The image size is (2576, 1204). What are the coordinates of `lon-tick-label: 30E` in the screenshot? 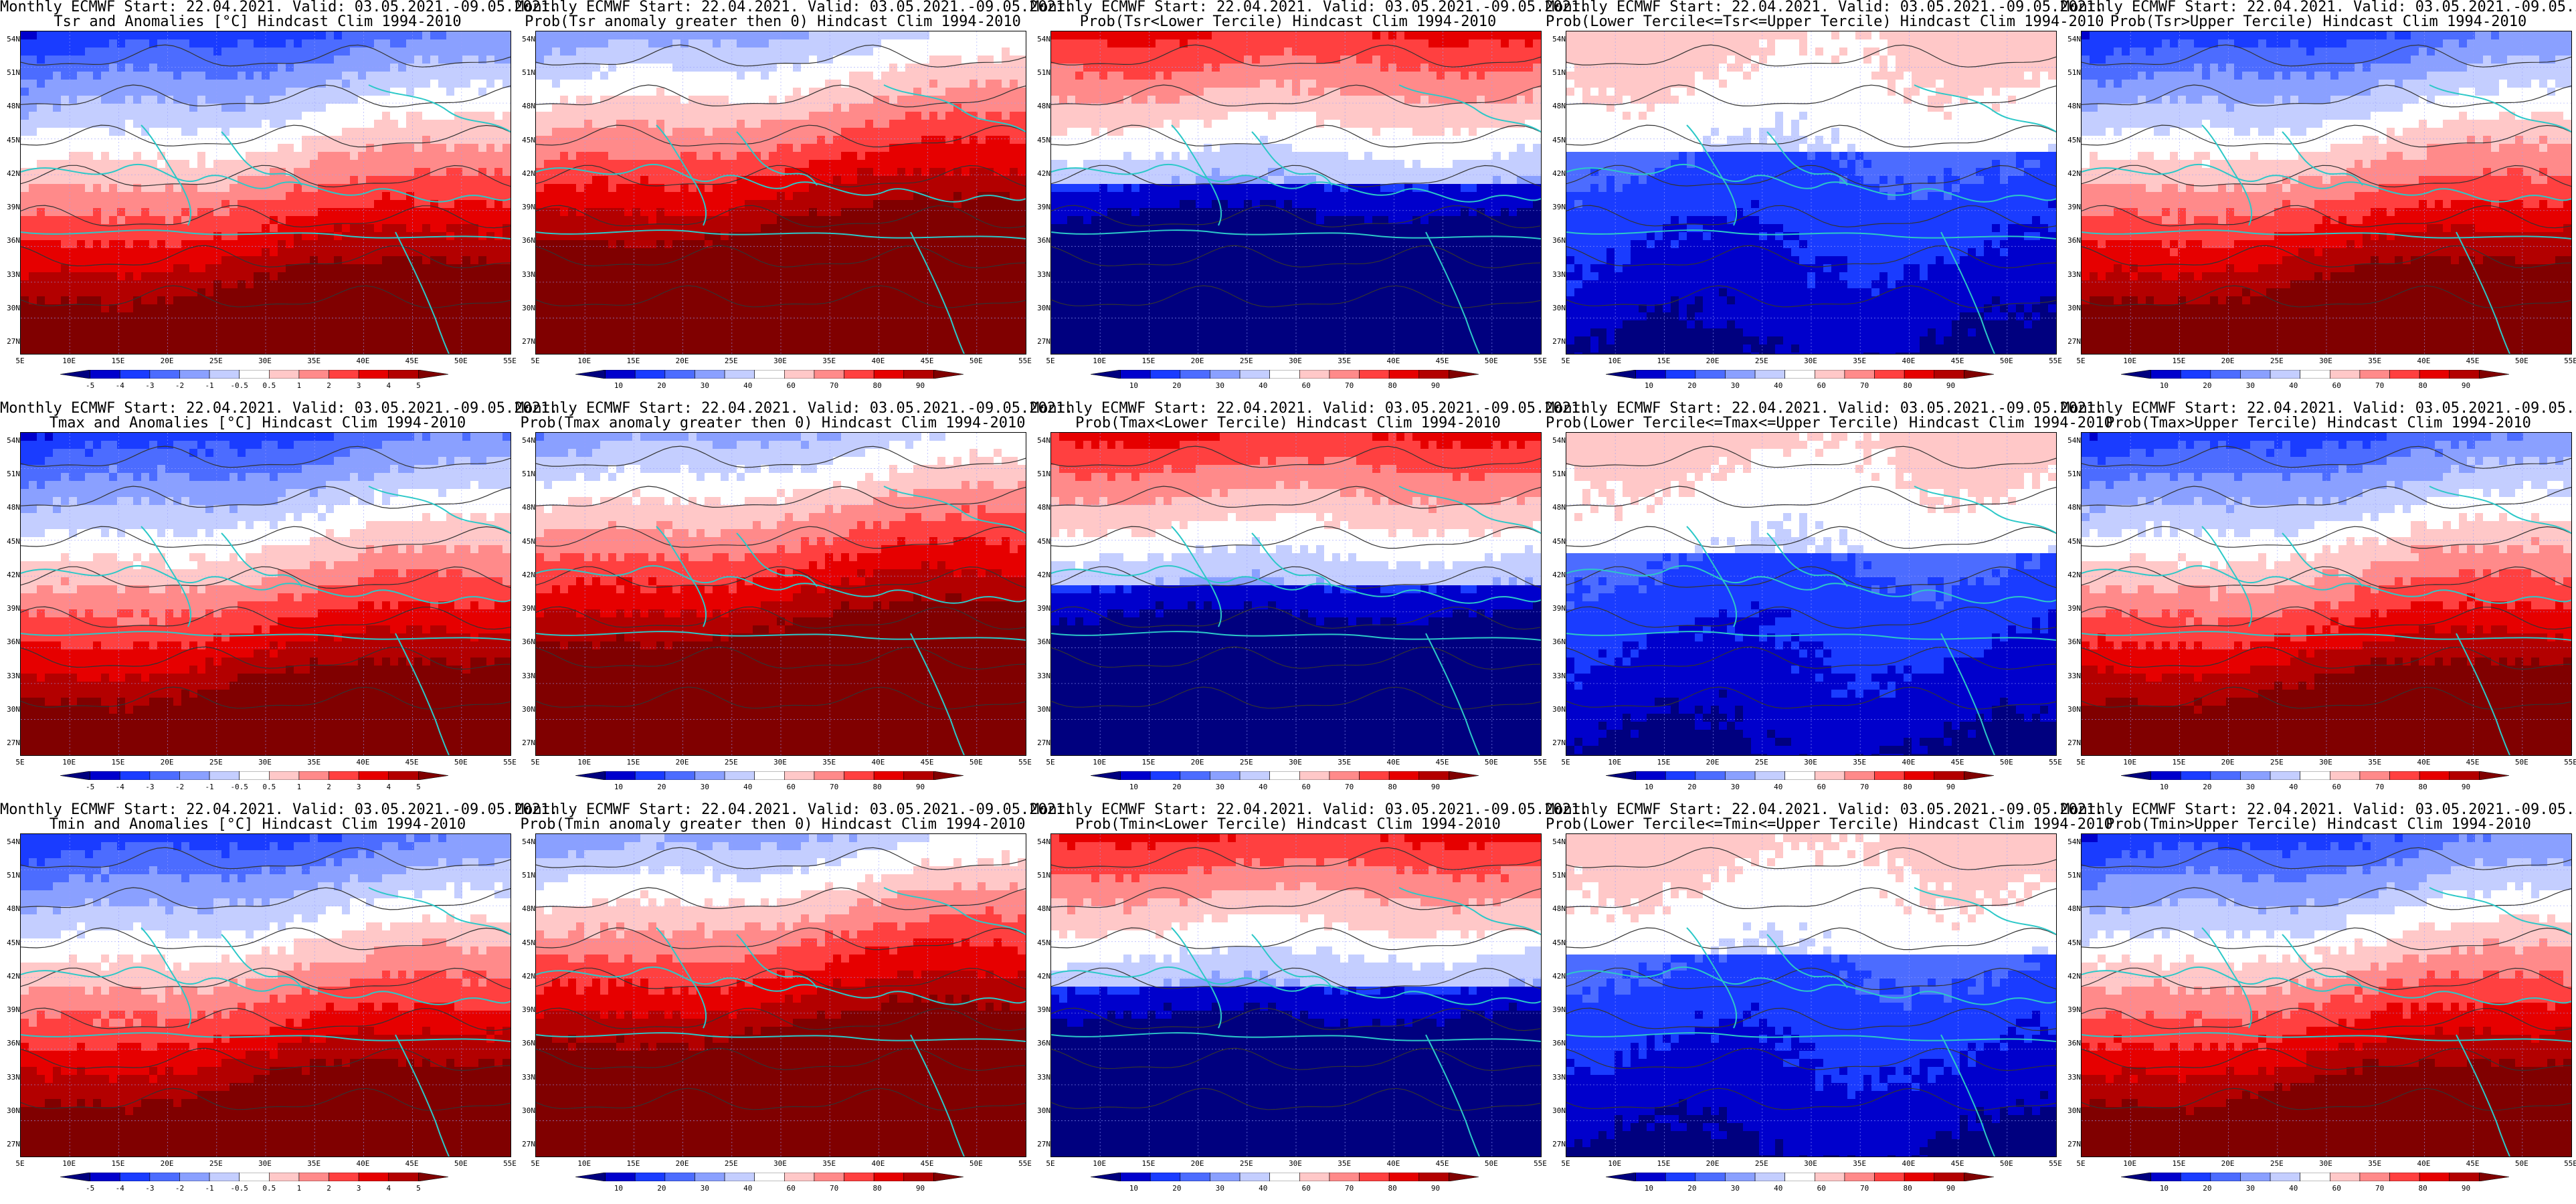 It's located at (2325, 1163).